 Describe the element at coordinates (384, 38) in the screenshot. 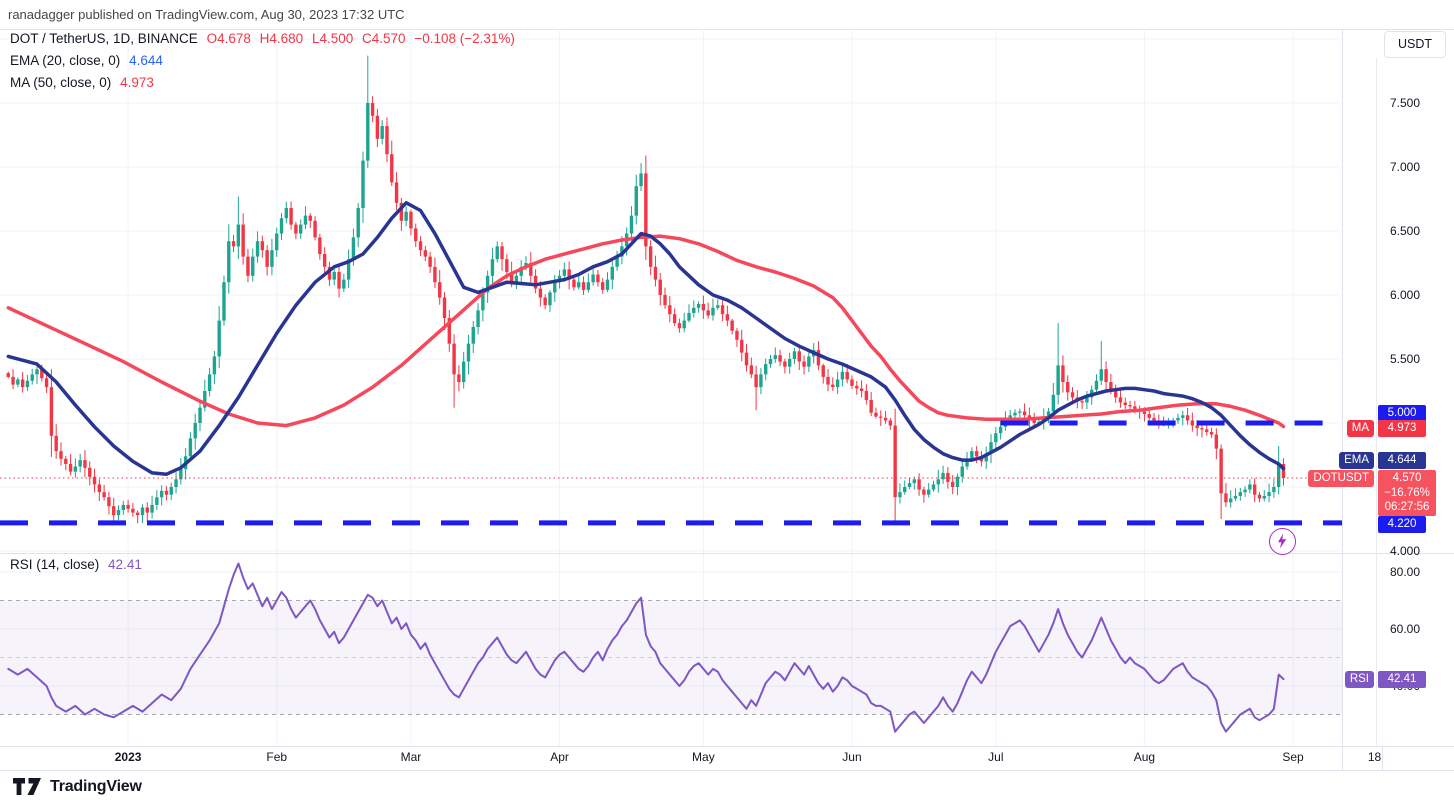

I see `ohlc-close: C4.570` at that location.